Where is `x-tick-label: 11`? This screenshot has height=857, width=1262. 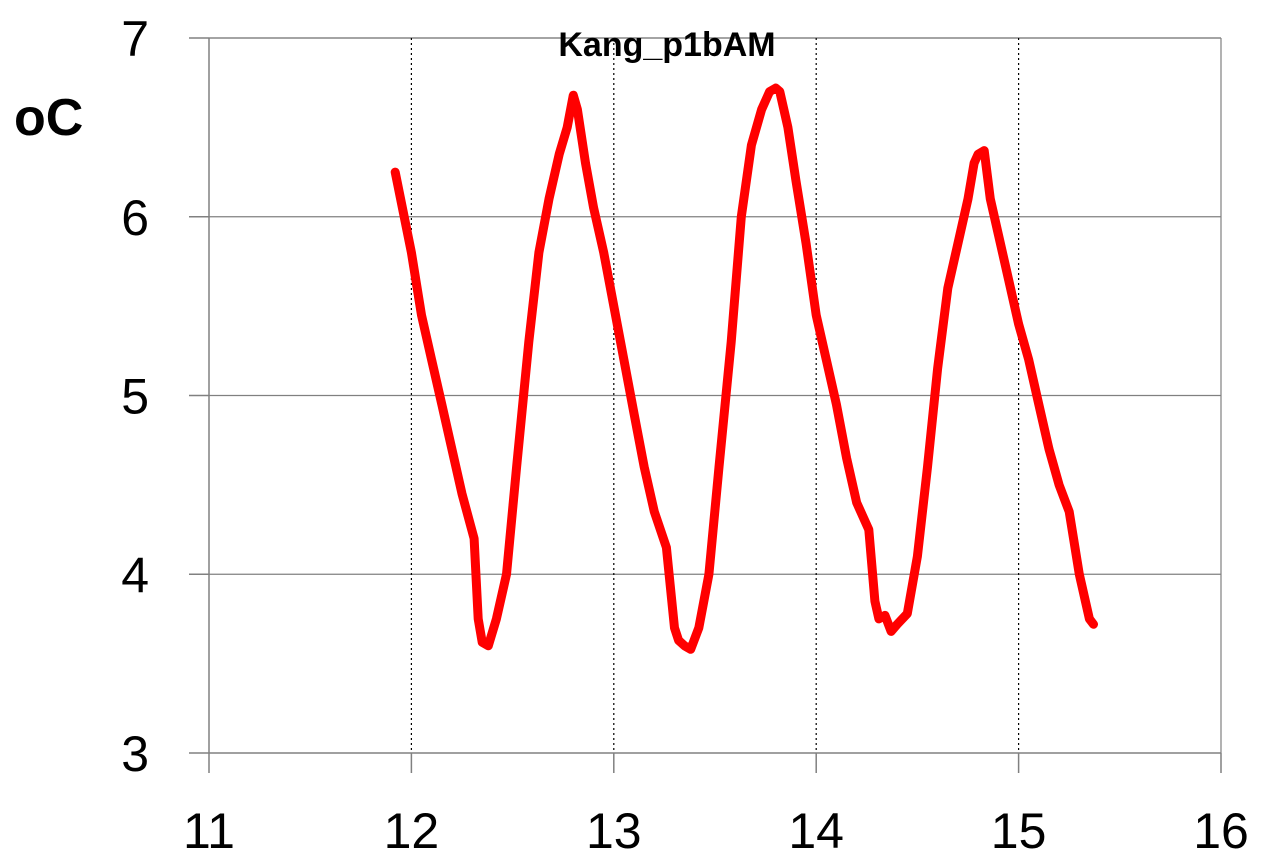 x-tick-label: 11 is located at coordinates (209, 830).